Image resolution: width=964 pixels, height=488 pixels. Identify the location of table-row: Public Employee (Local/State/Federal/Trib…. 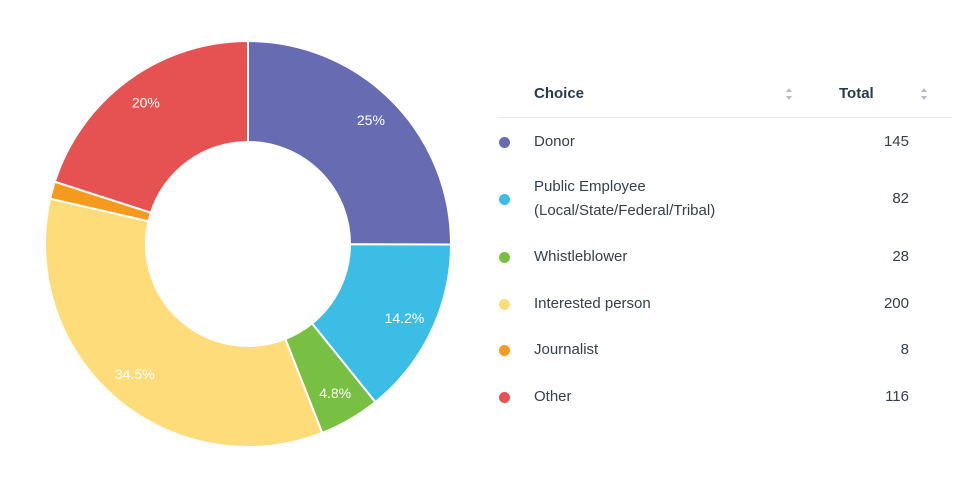
(725, 199).